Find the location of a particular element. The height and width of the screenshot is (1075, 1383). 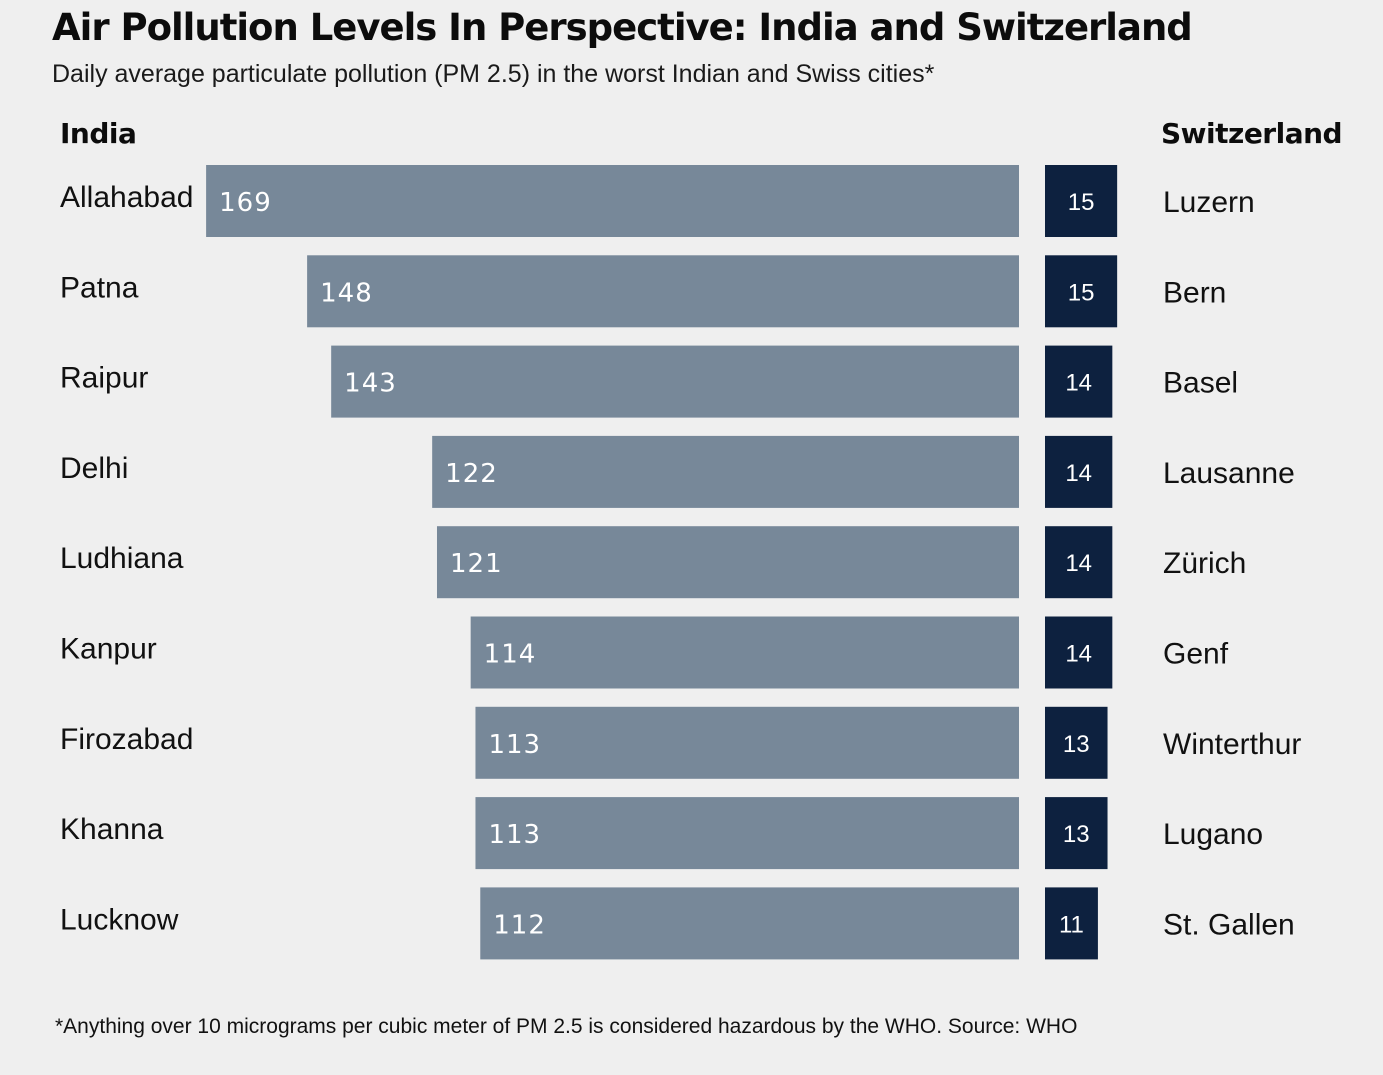

category-label-winterthur: Winterthur is located at coordinates (1232, 744).